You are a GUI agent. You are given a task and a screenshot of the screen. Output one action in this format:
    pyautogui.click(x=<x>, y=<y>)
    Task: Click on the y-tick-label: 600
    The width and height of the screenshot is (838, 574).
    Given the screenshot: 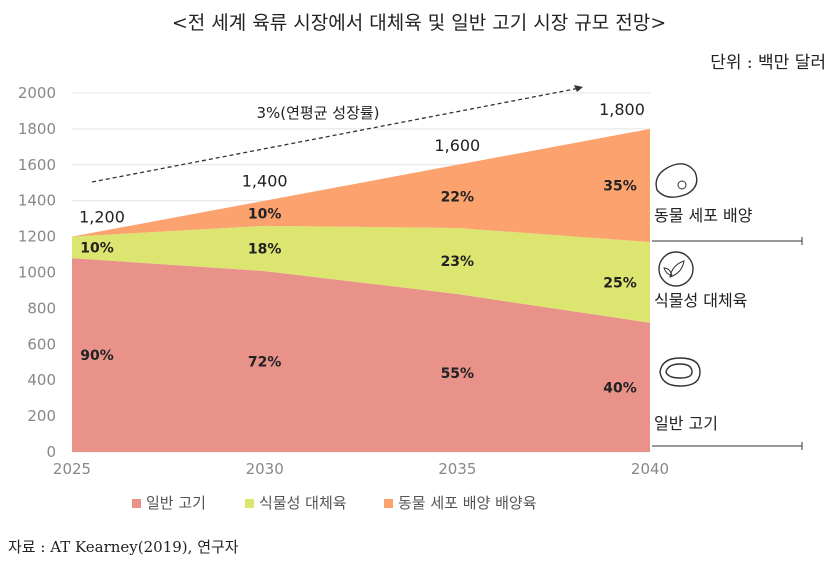 What is the action you would take?
    pyautogui.click(x=41, y=344)
    